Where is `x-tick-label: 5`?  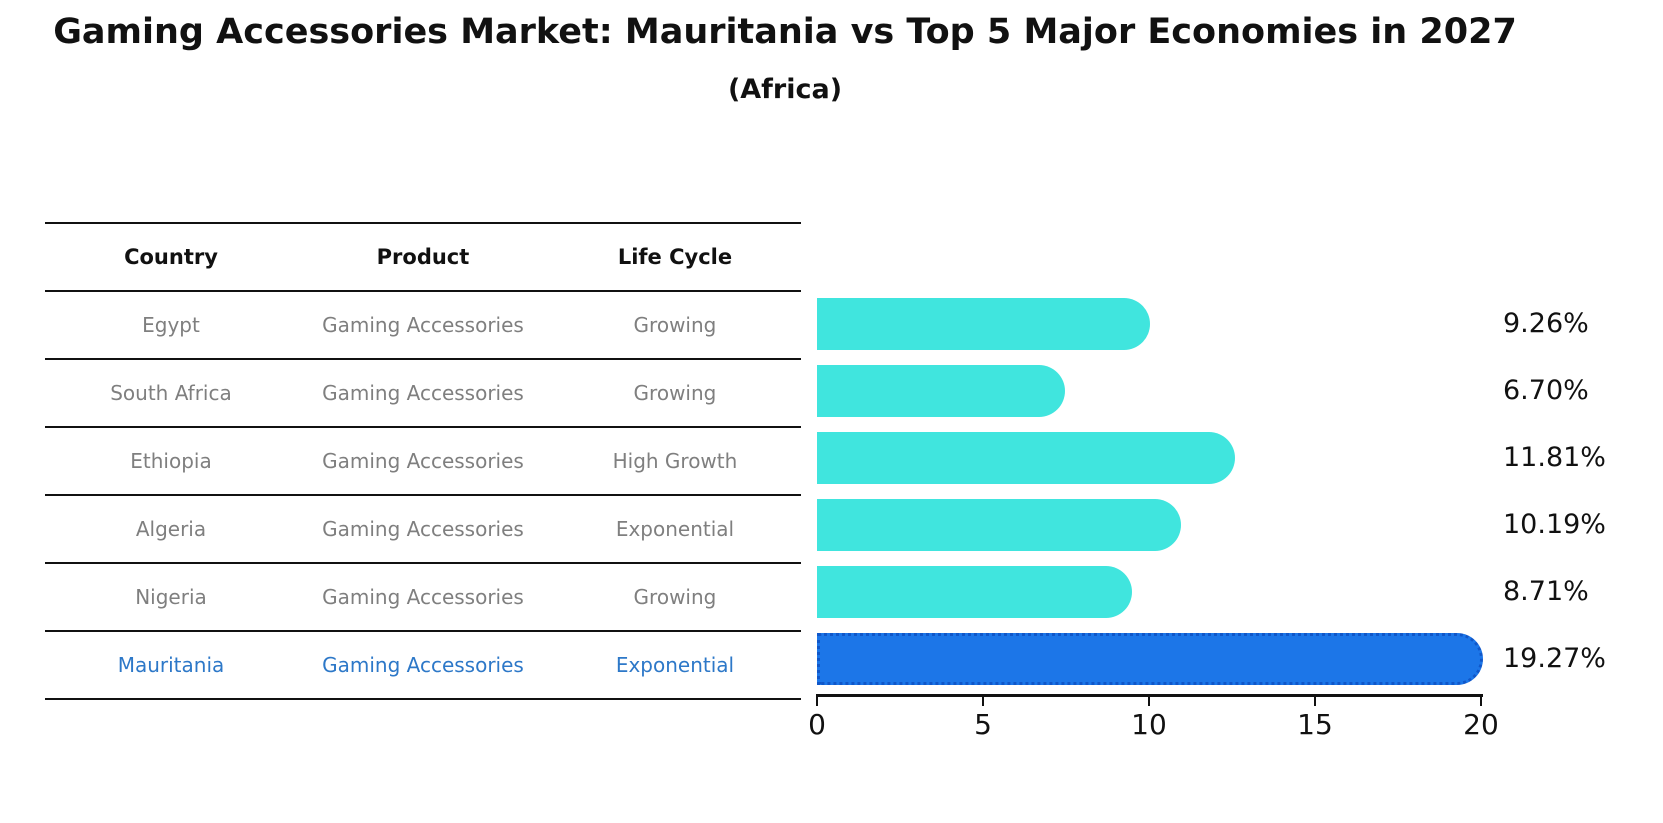
x-tick-label: 5 is located at coordinates (983, 724).